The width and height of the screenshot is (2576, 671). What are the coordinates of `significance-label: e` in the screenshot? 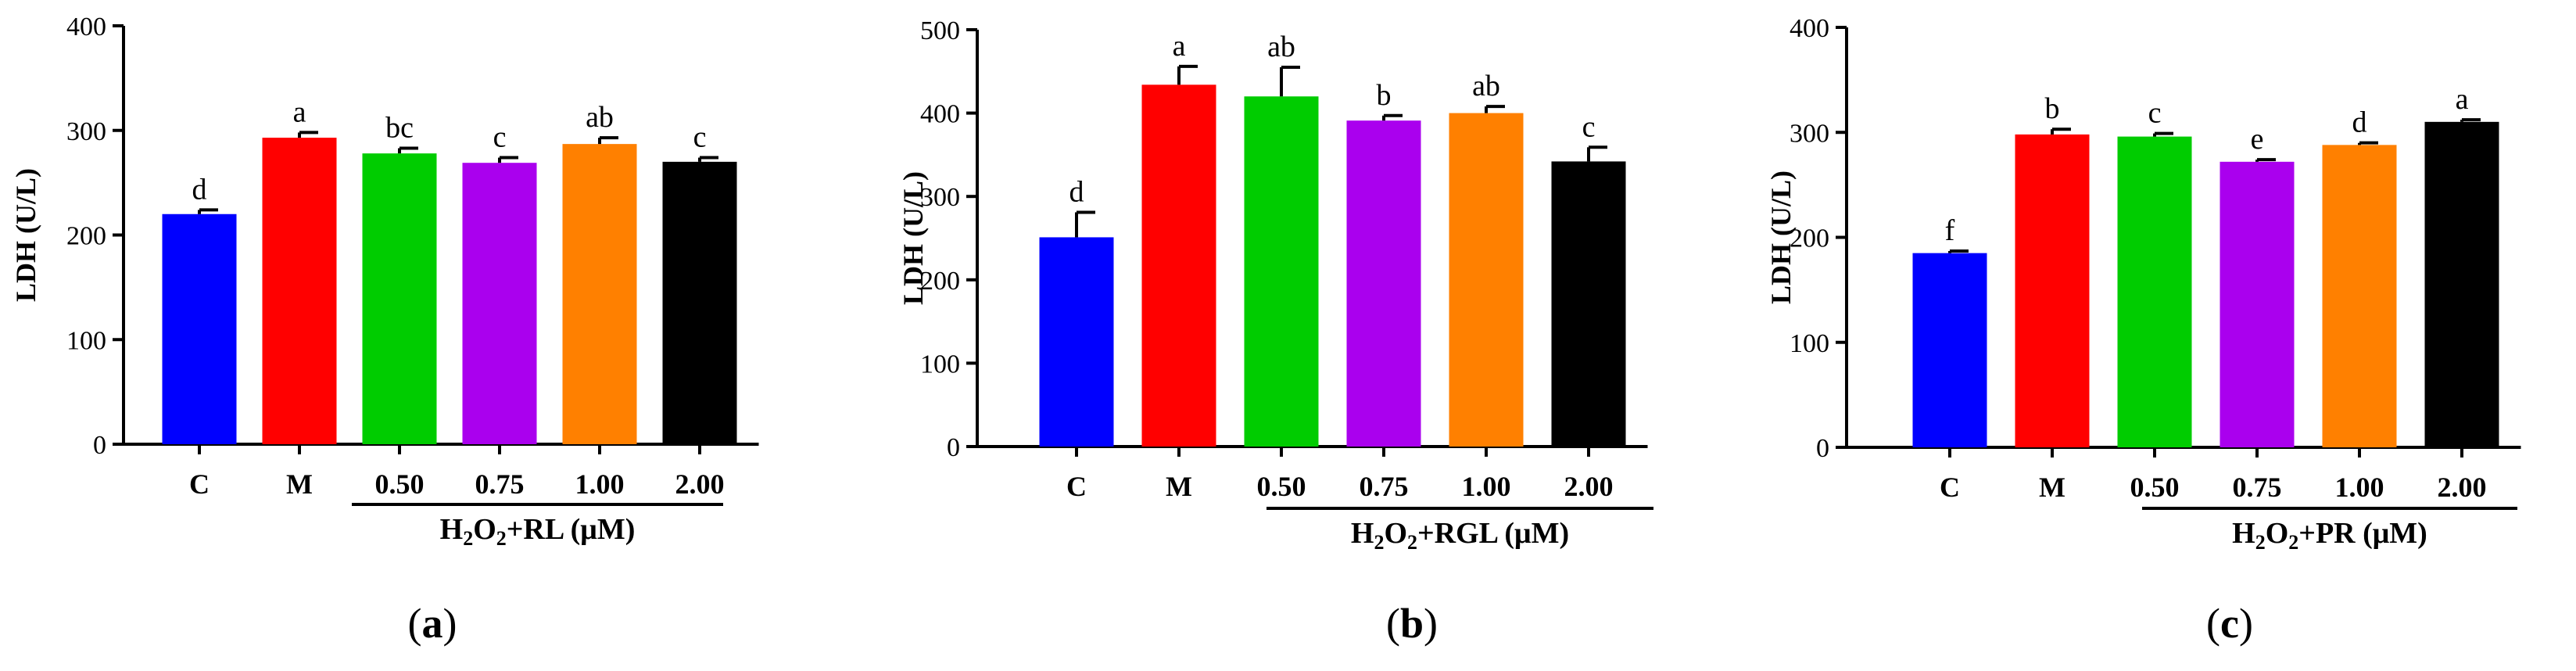 It's located at (2257, 139).